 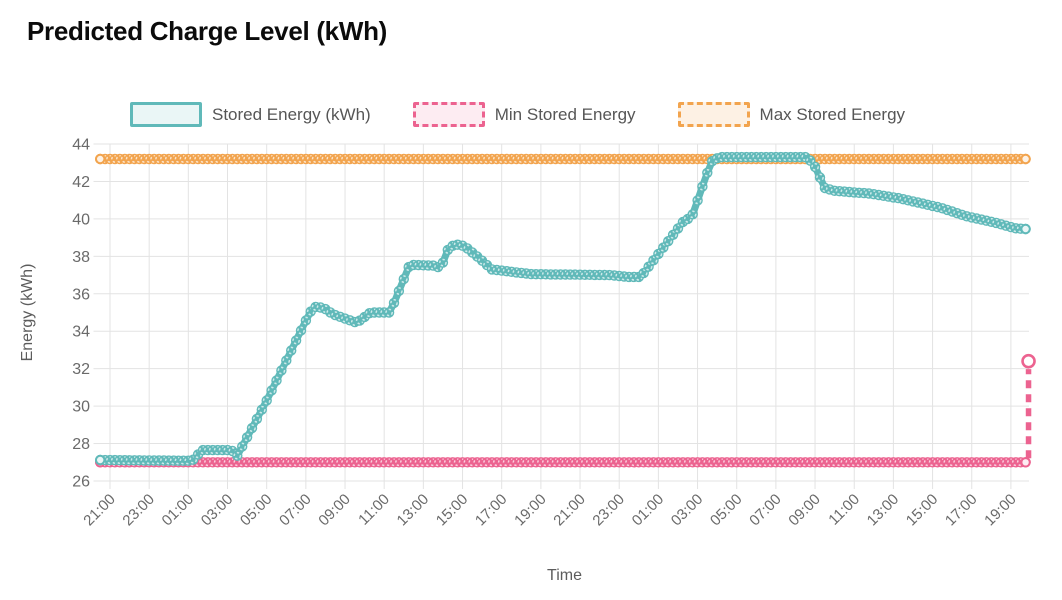 I want to click on x-axis-title: Time, so click(x=564, y=575).